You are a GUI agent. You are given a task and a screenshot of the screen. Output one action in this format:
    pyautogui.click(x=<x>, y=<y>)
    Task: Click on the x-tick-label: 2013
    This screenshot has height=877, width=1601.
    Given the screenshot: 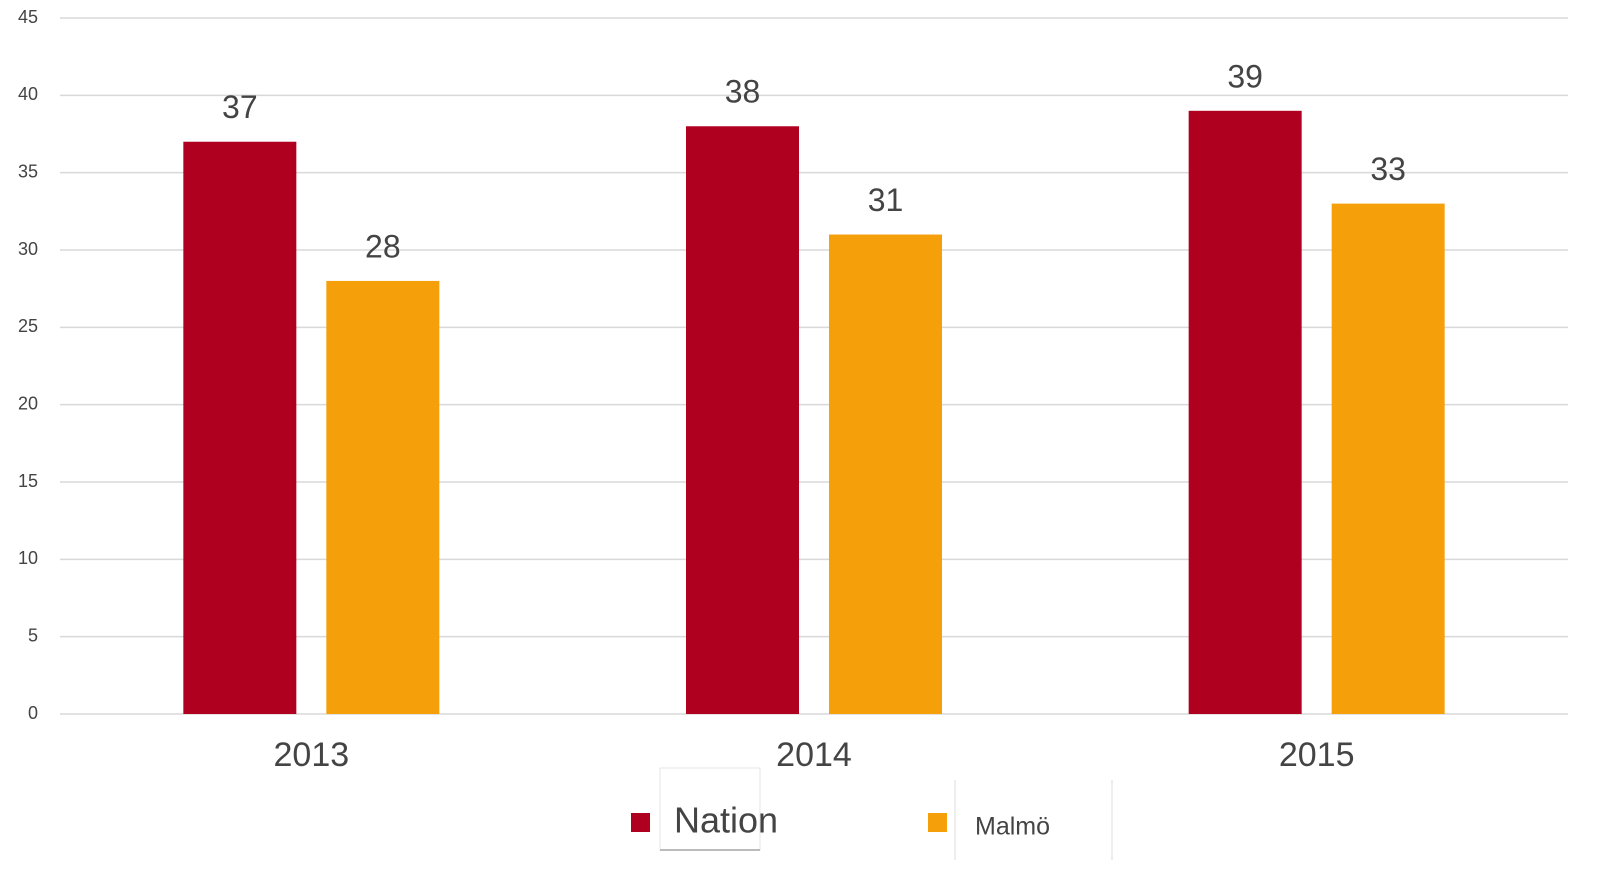 What is the action you would take?
    pyautogui.click(x=312, y=755)
    